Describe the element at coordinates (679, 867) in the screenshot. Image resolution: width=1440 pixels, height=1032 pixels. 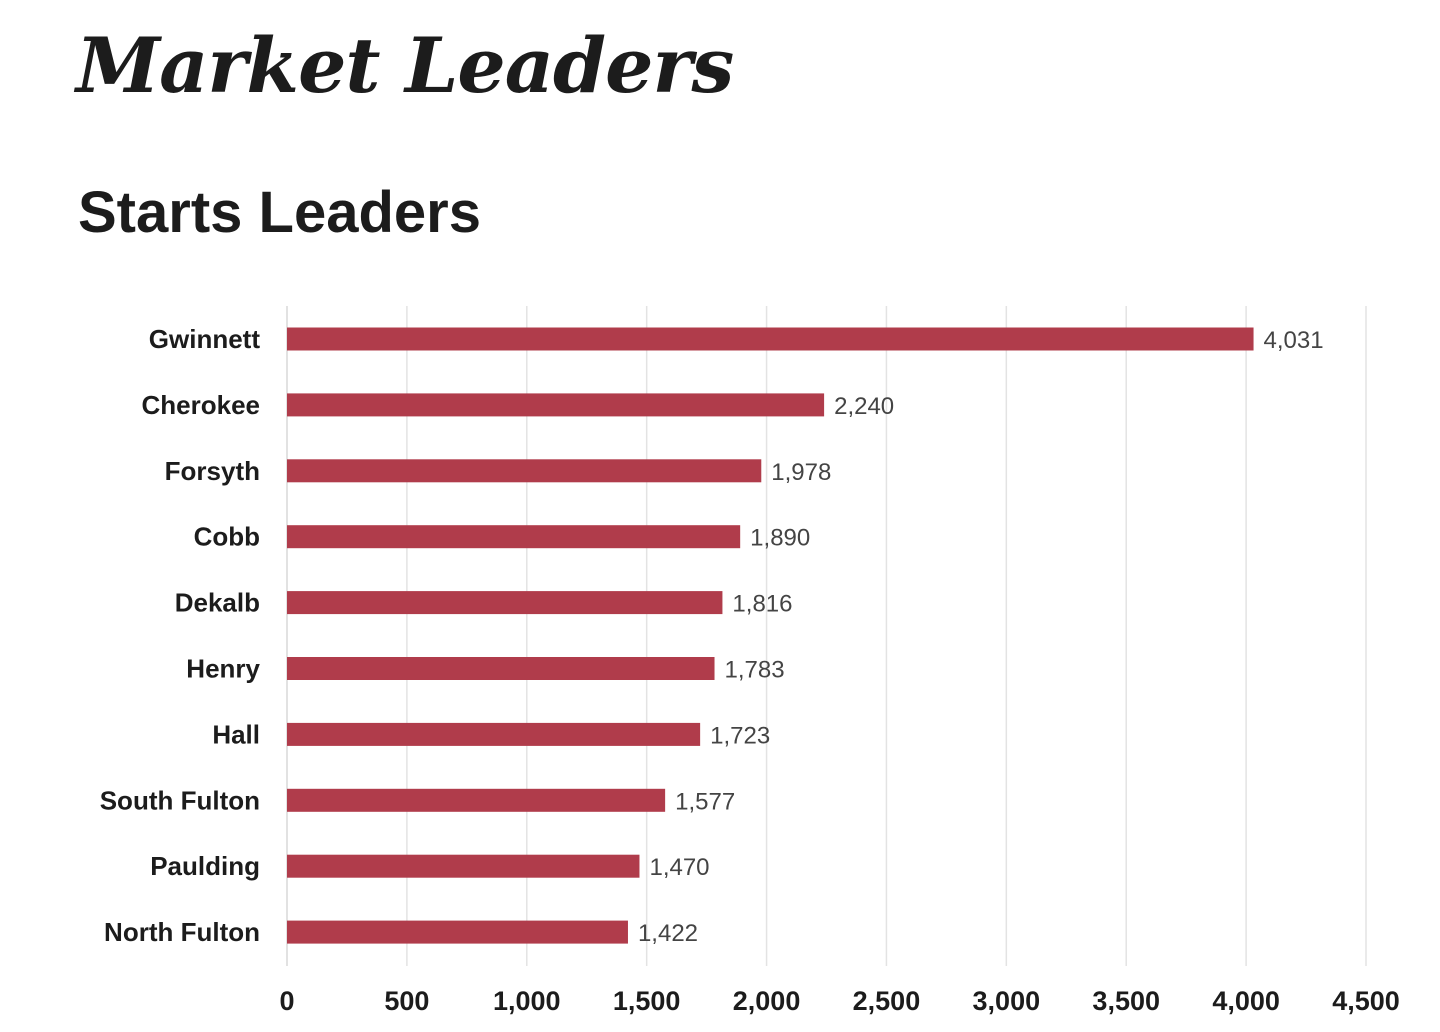
I see `value-label: 1,470` at that location.